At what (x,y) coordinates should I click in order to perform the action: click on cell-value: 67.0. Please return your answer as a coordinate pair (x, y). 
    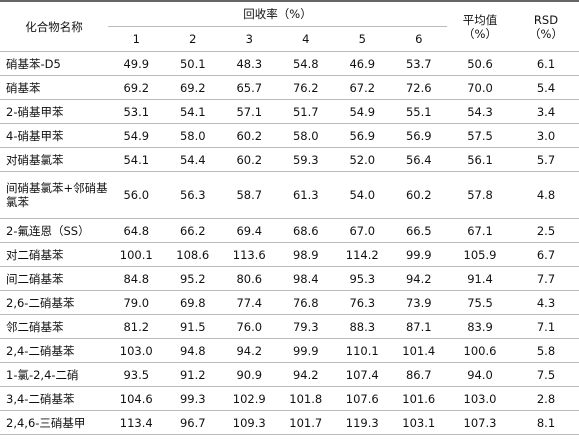
    Looking at the image, I should click on (362, 230).